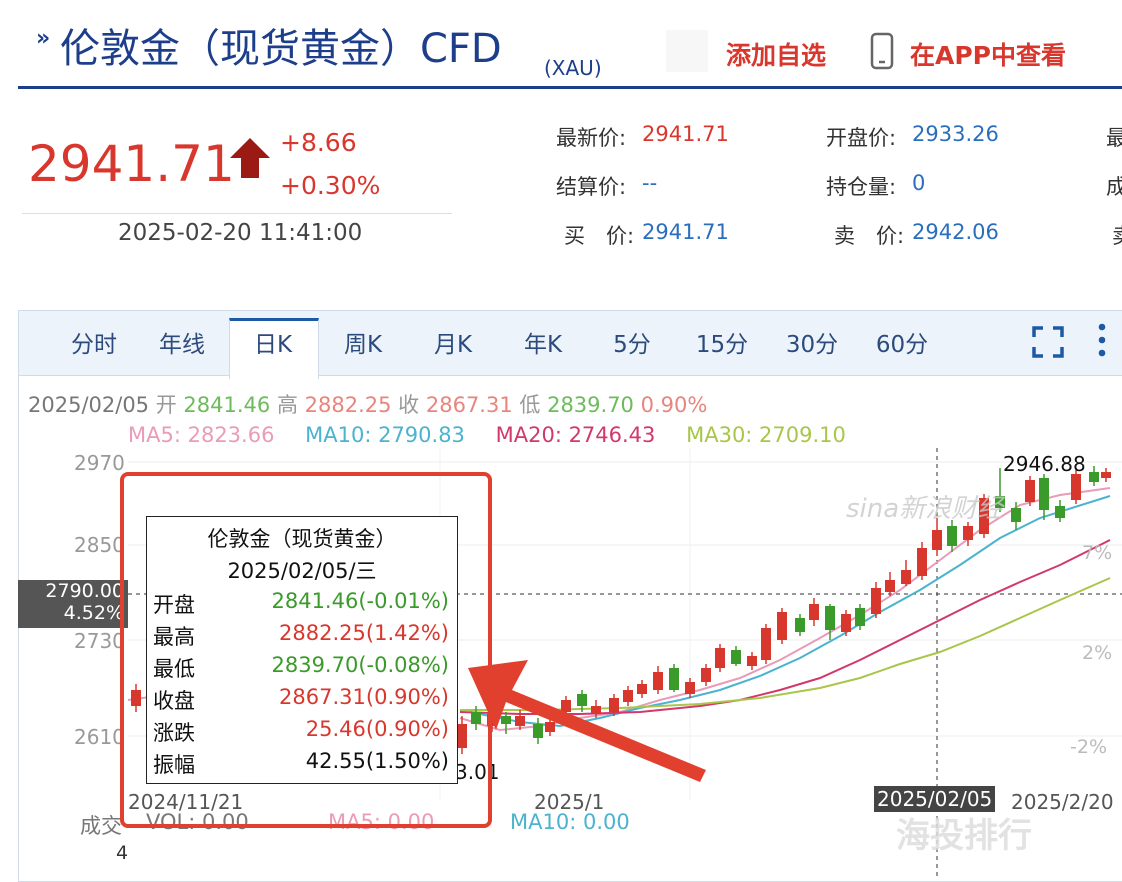  What do you see at coordinates (201, 435) in the screenshot?
I see `ma5-legend: MA5: 2823.66` at bounding box center [201, 435].